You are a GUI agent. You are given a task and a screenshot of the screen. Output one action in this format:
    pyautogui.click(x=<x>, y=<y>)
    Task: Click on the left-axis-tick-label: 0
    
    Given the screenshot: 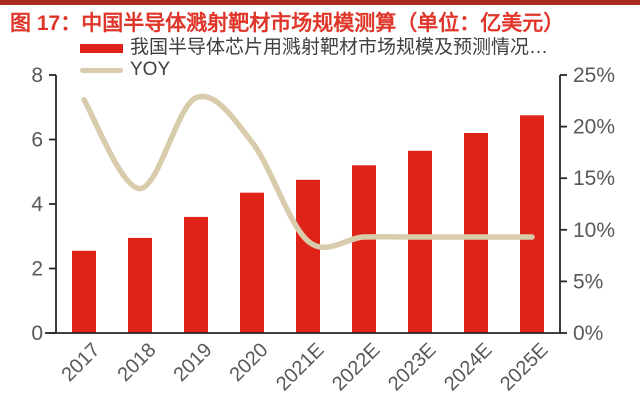 What is the action you would take?
    pyautogui.click(x=37, y=333)
    